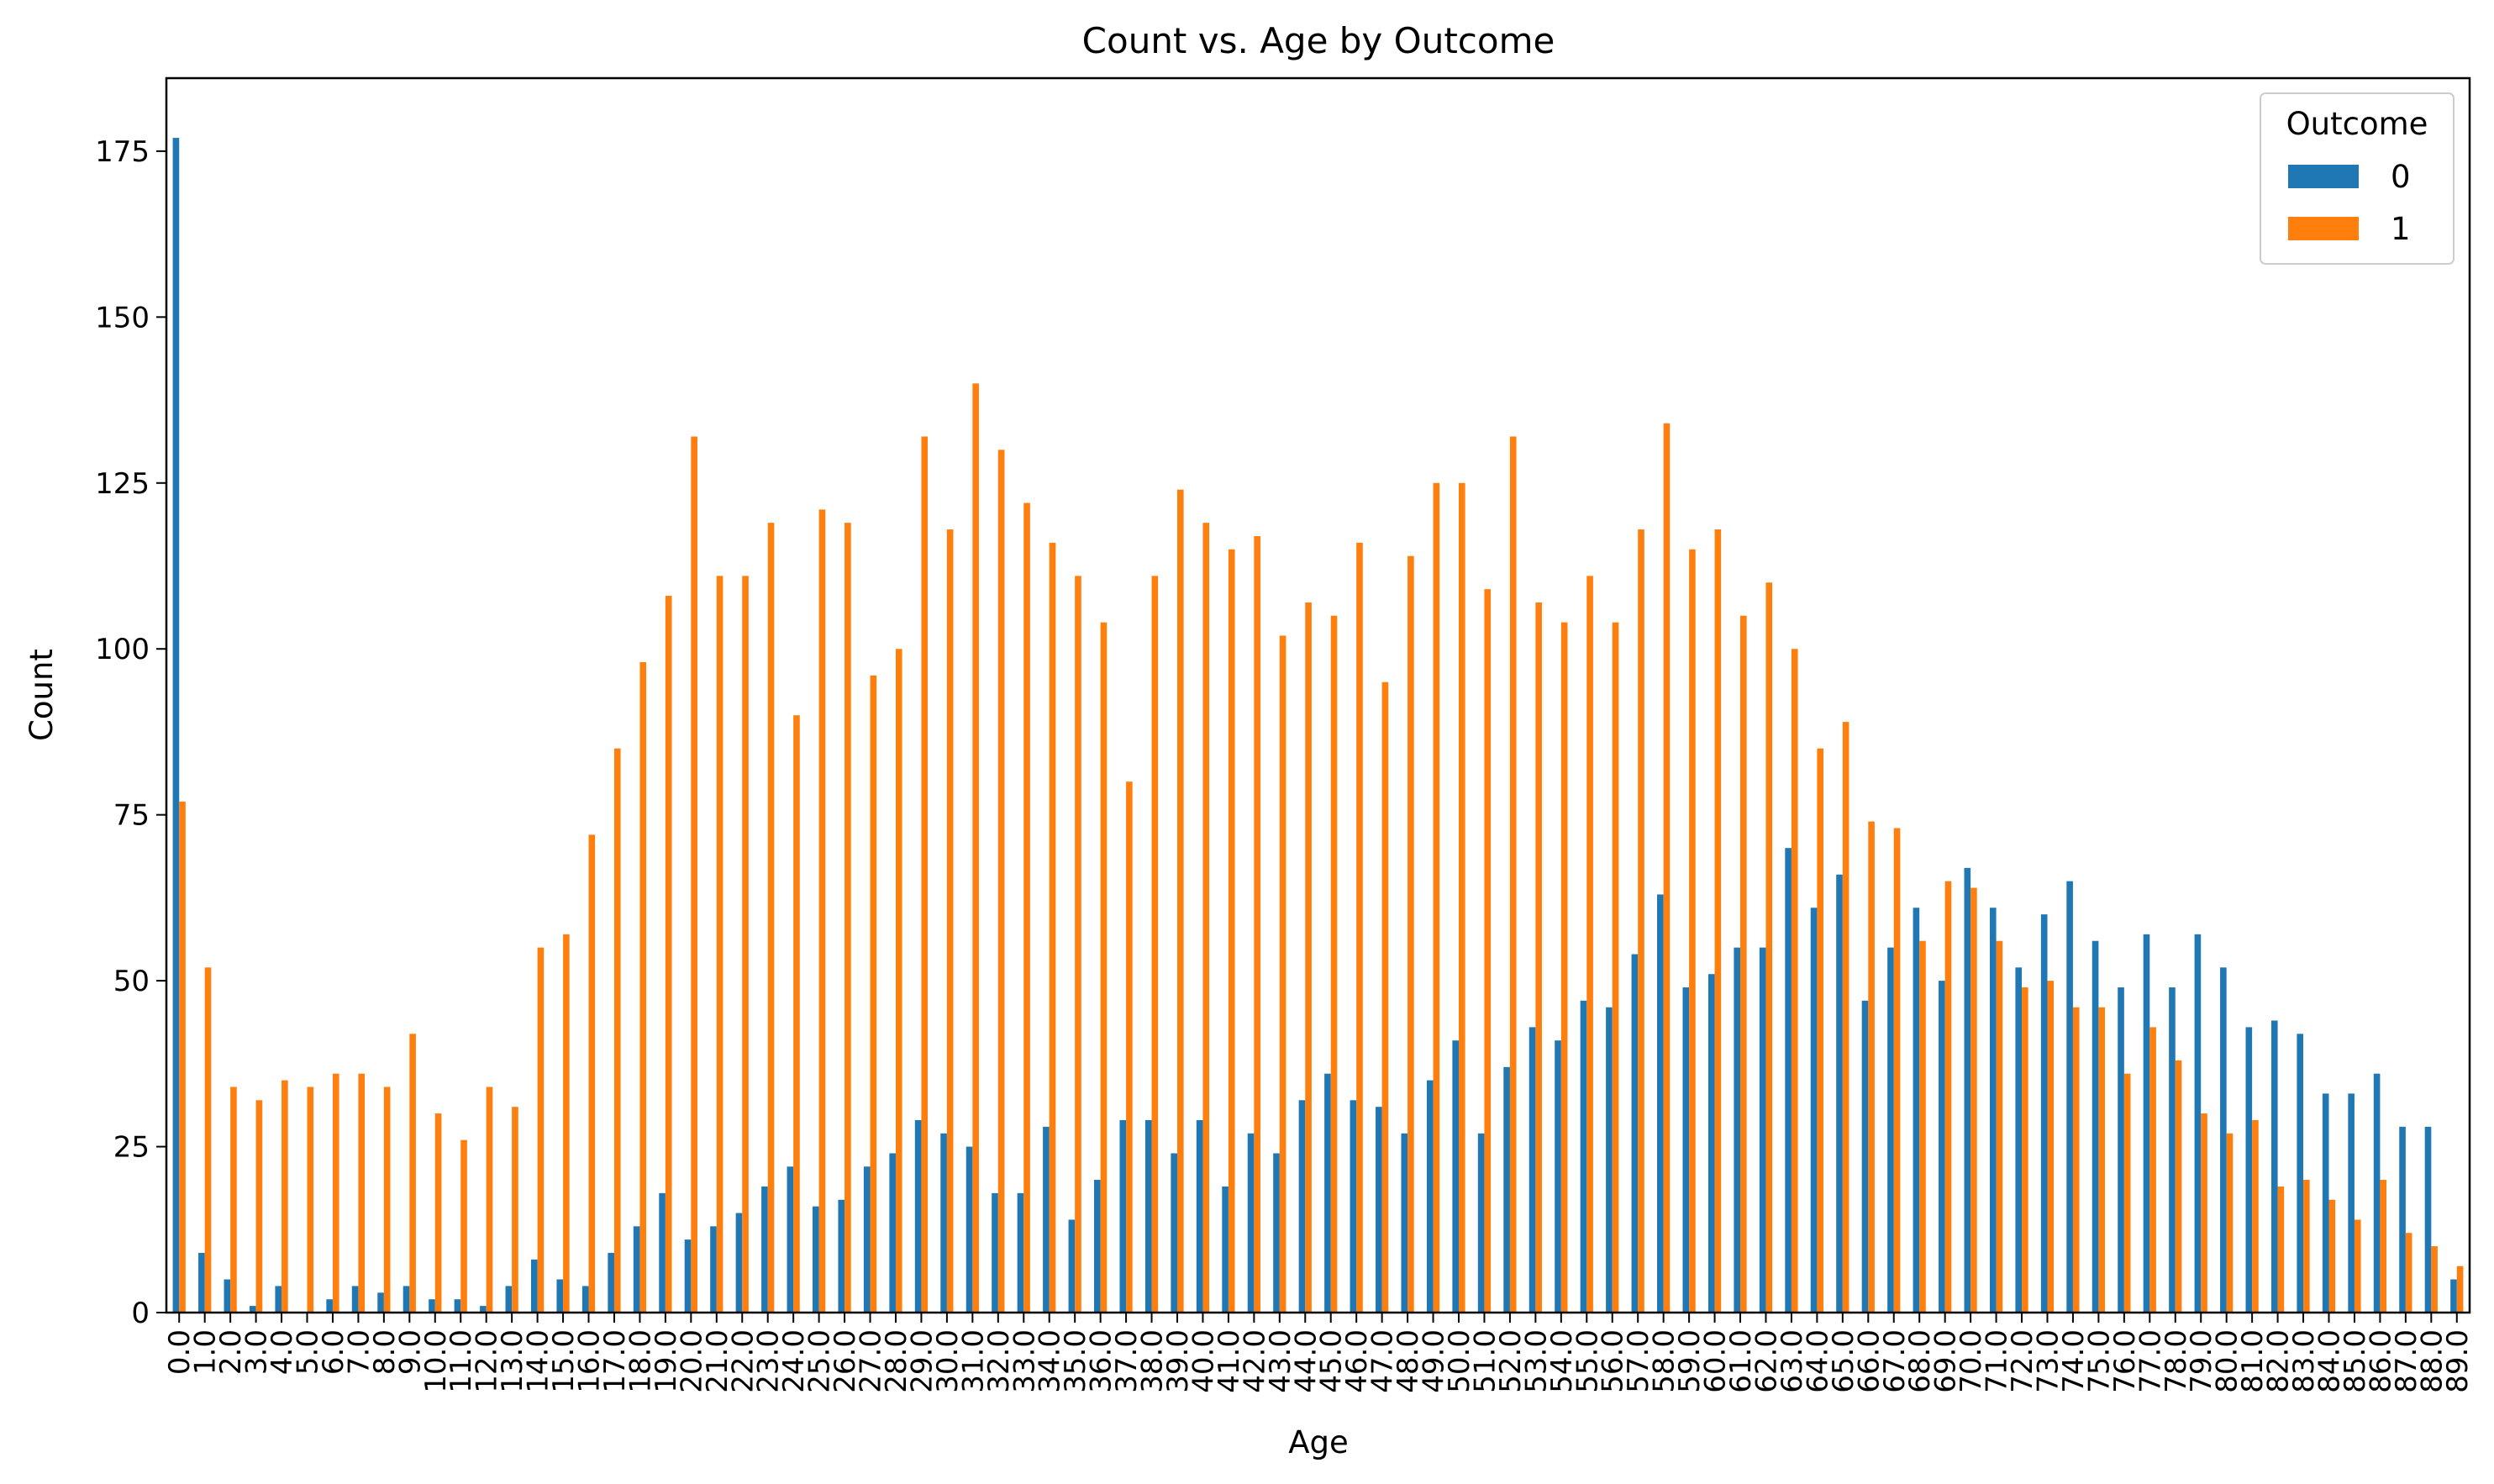  What do you see at coordinates (2377, 1193) in the screenshot?
I see `bar-s0-86.0` at bounding box center [2377, 1193].